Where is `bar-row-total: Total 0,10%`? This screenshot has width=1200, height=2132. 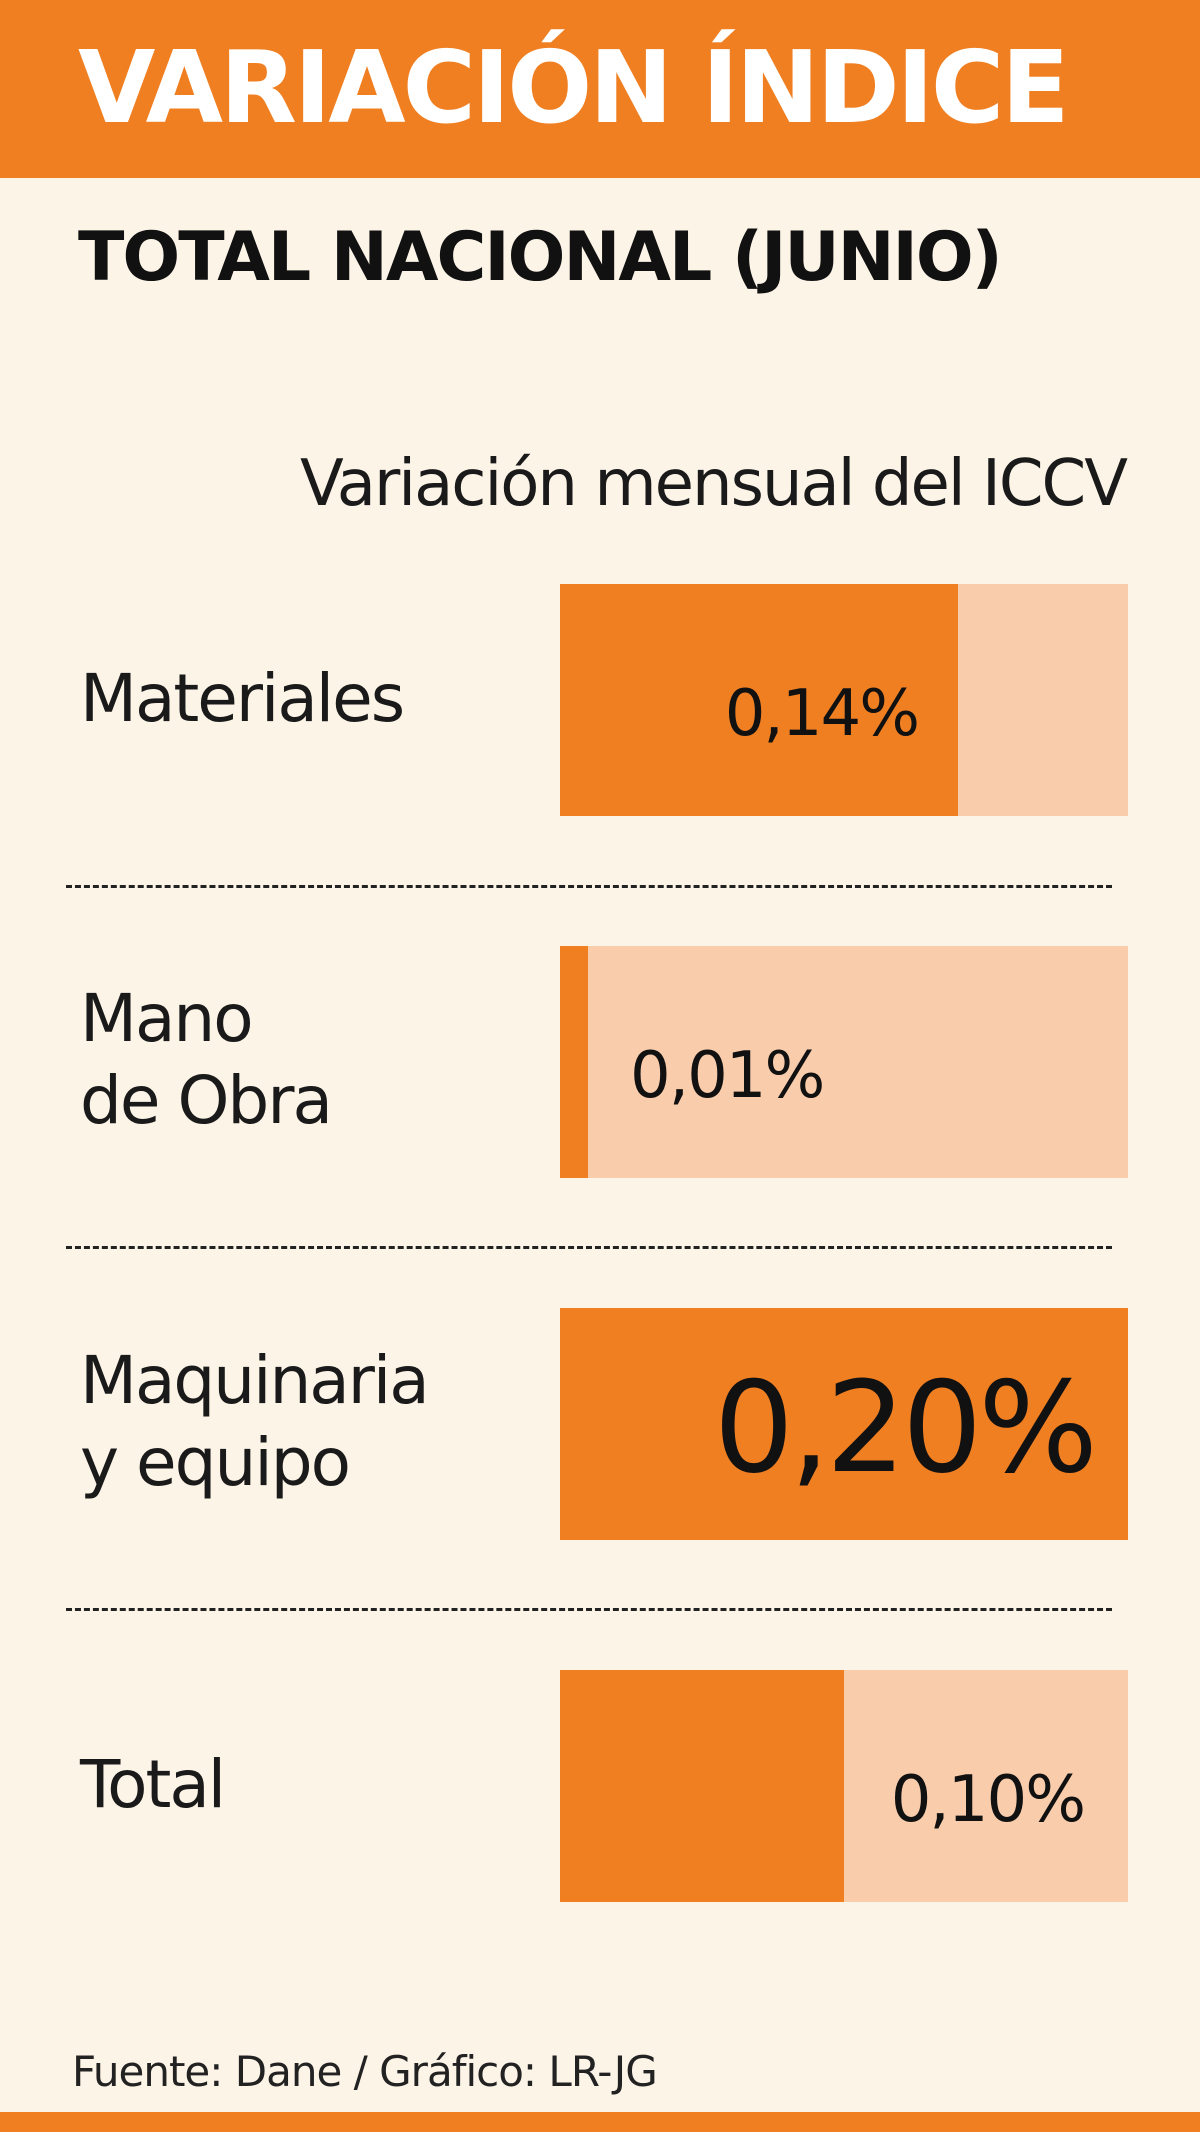 bar-row-total: Total 0,10% is located at coordinates (600, 1786).